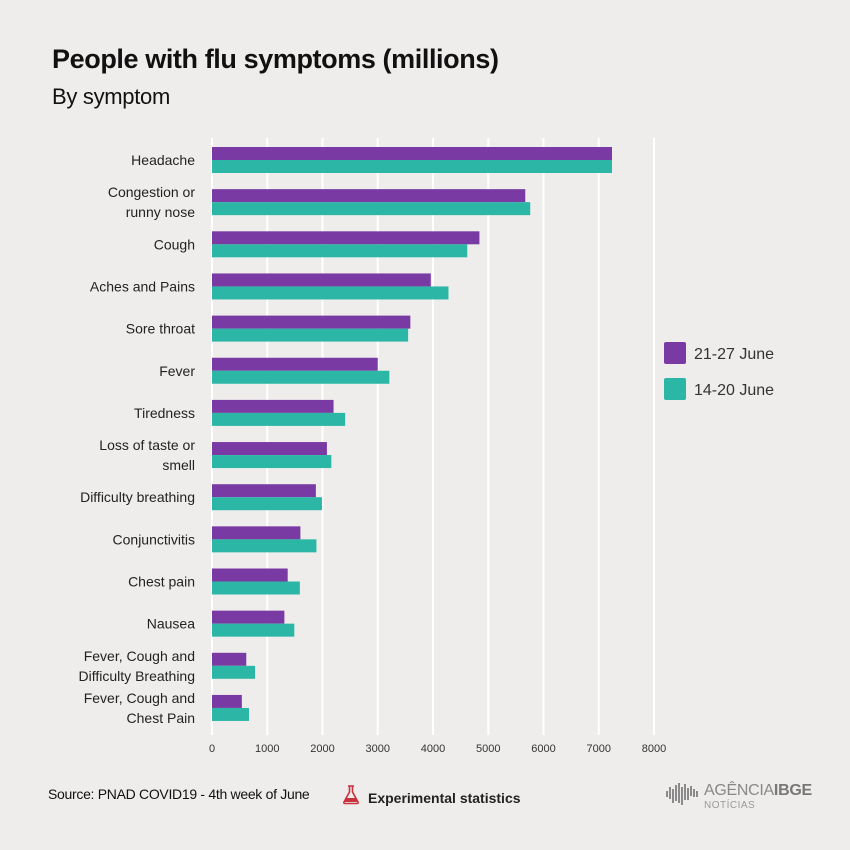 The width and height of the screenshot is (850, 850). I want to click on category-label: Aches and Pains, so click(142, 286).